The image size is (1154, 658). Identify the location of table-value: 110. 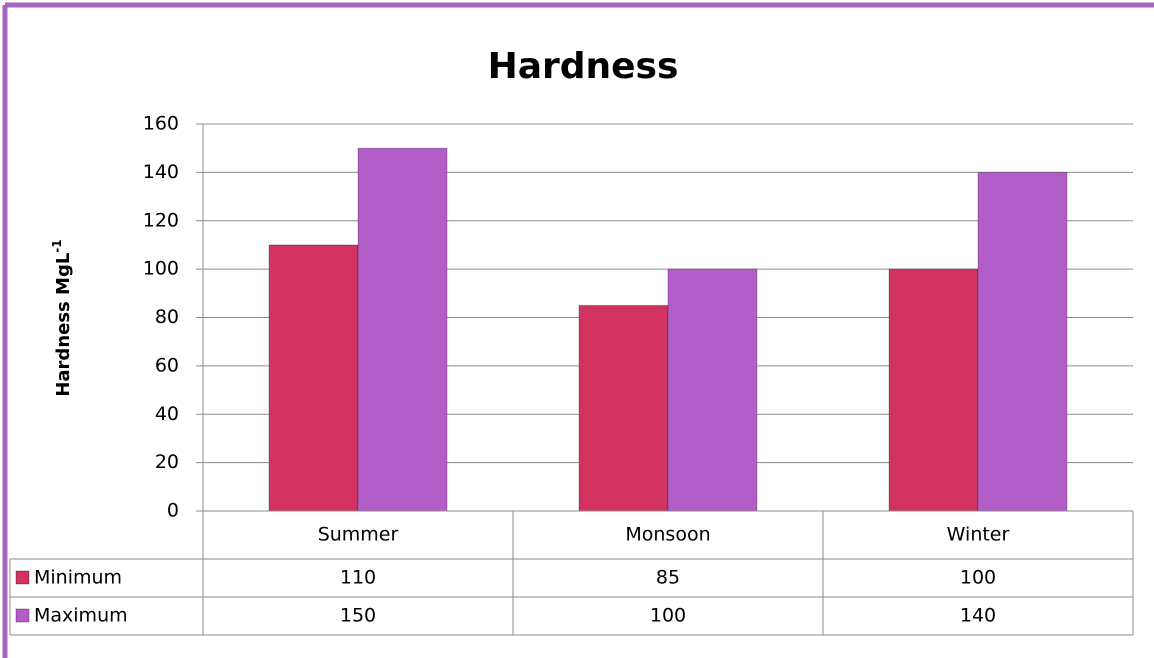
(358, 578).